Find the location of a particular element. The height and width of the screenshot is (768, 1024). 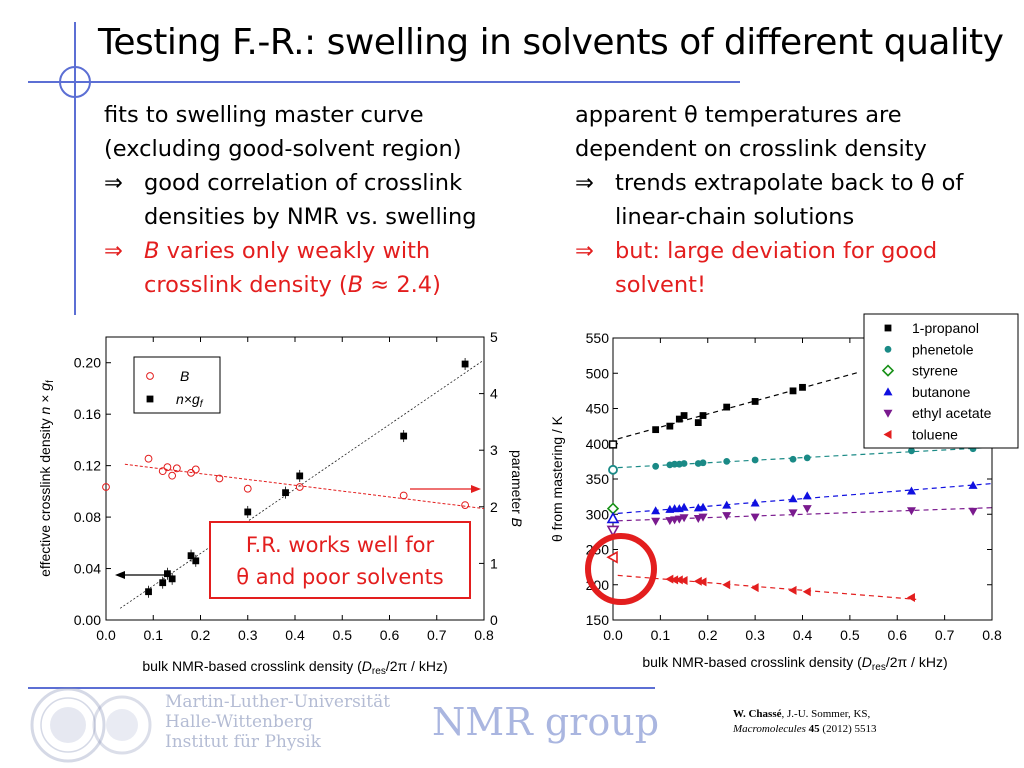

reference-year-page: (2012) 5513 is located at coordinates (848, 729).